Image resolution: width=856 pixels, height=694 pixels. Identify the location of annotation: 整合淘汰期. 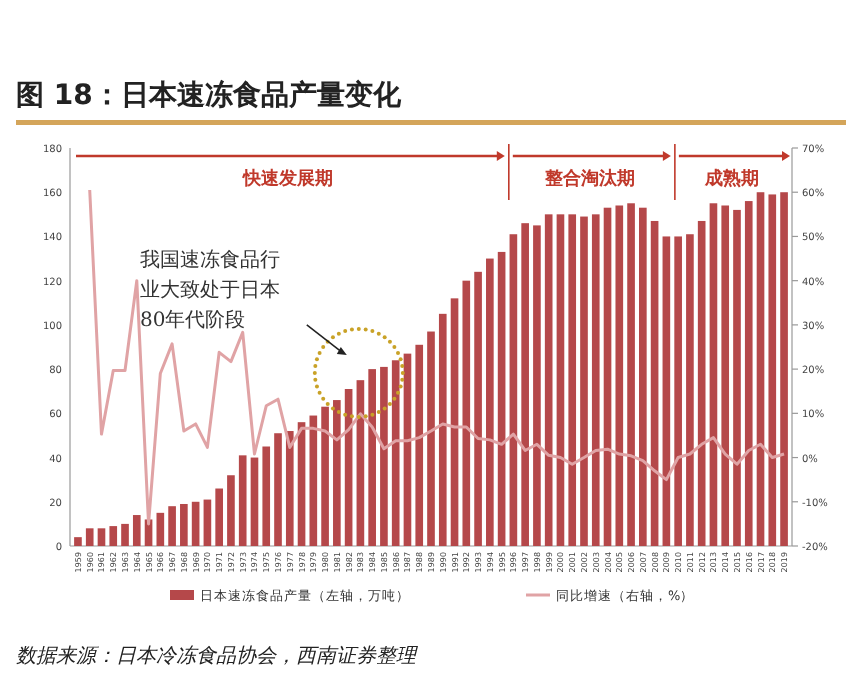
(588, 179).